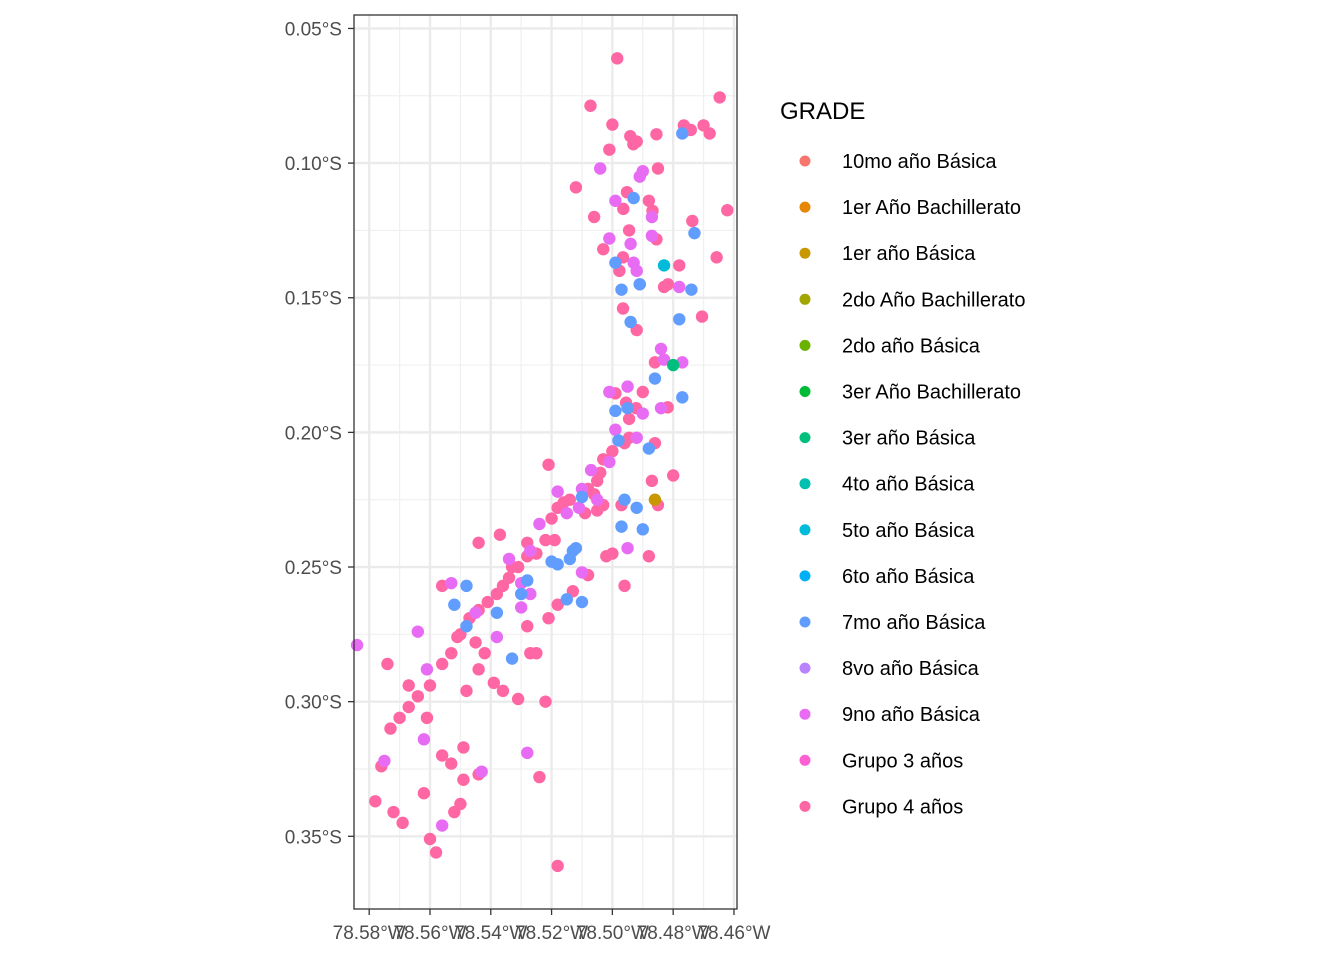 This screenshot has height=960, width=1344. I want to click on legend-title: GRADE, so click(822, 111).